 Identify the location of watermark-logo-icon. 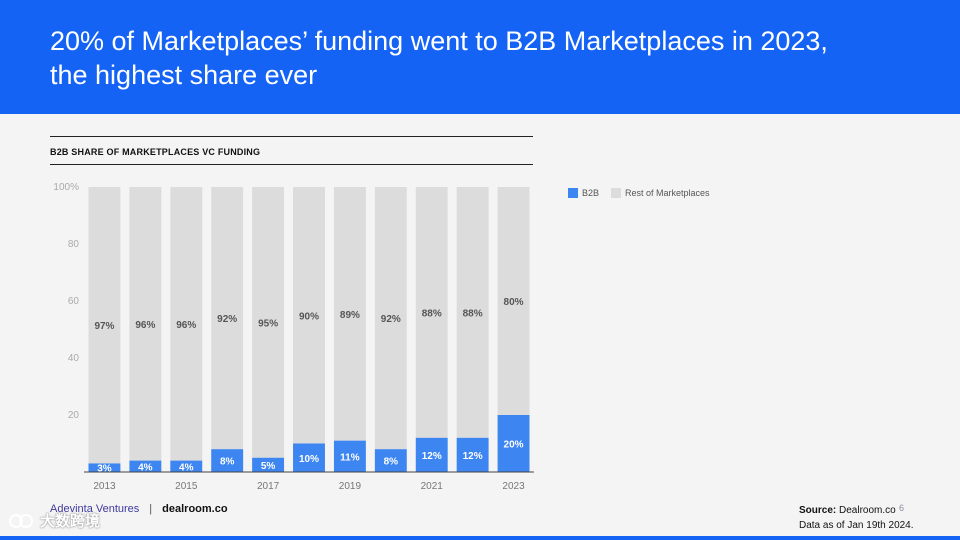
(21, 520).